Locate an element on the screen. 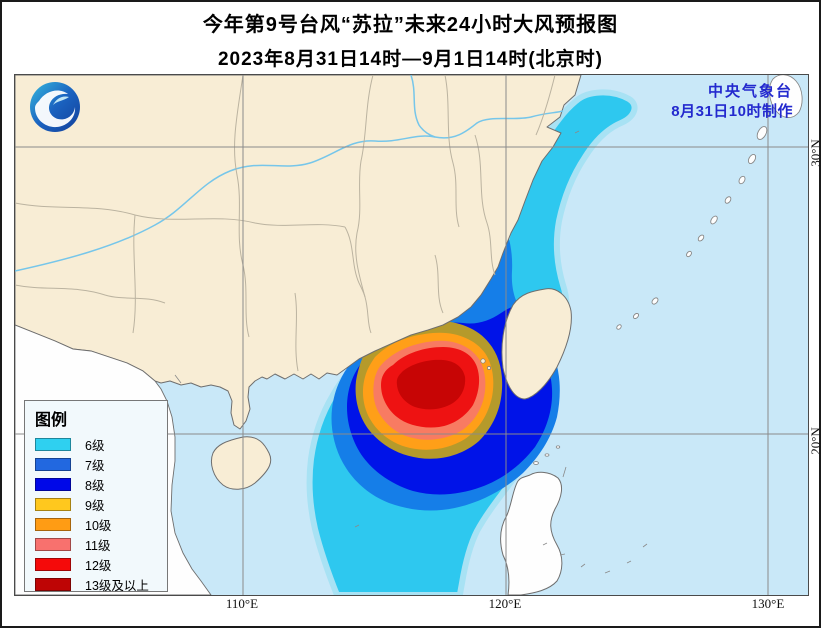 This screenshot has height=628, width=821. lat-tick-label: 30°N is located at coordinates (814, 153).